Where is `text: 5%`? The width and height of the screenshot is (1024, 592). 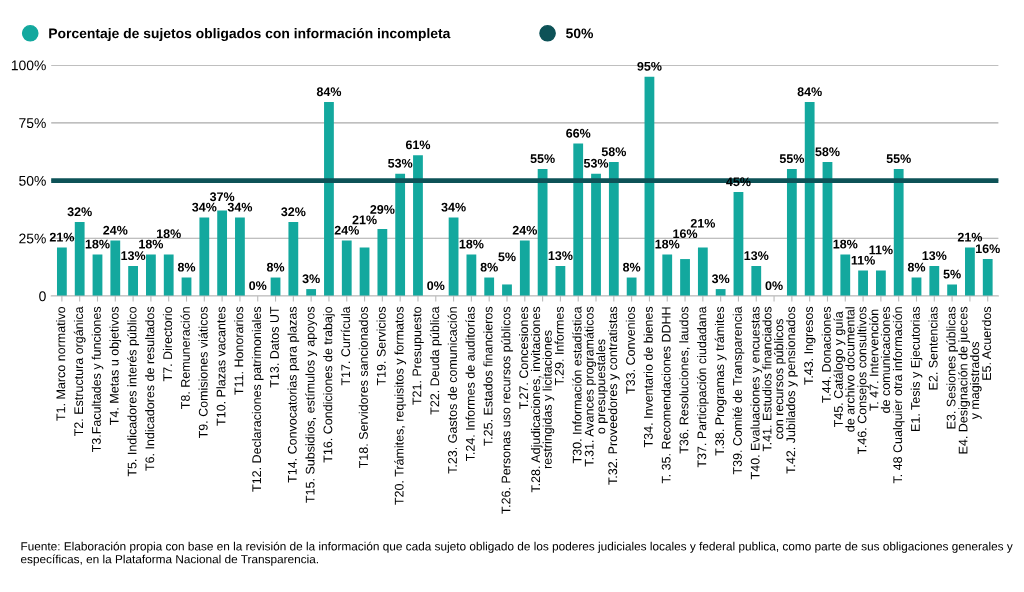
text: 5% is located at coordinates (507, 257).